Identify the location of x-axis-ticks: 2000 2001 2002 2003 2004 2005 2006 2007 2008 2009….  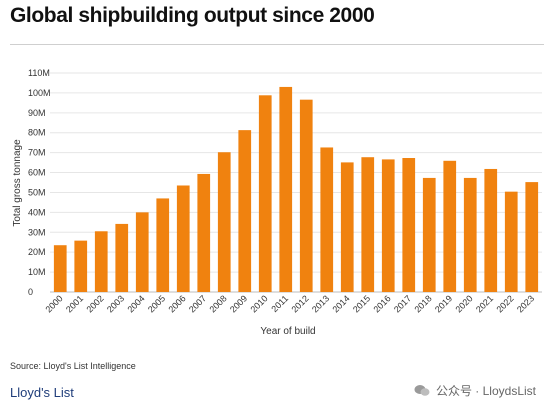
(289, 303).